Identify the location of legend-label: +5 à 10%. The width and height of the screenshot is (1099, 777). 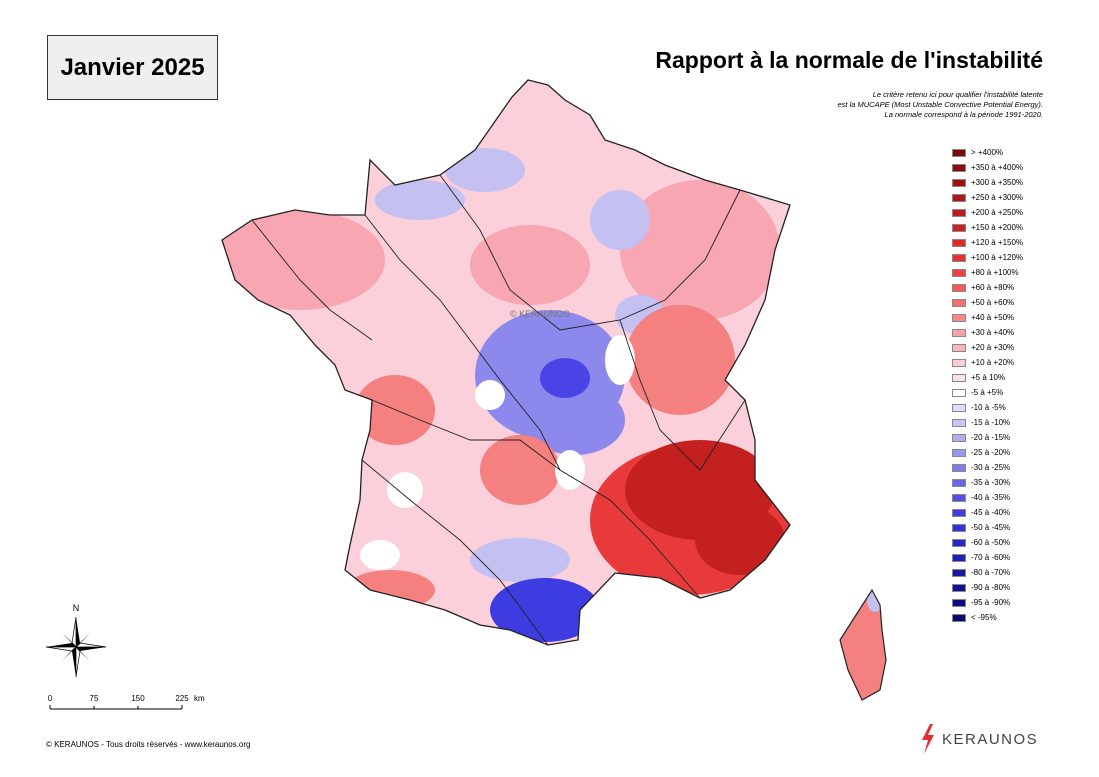
(988, 377).